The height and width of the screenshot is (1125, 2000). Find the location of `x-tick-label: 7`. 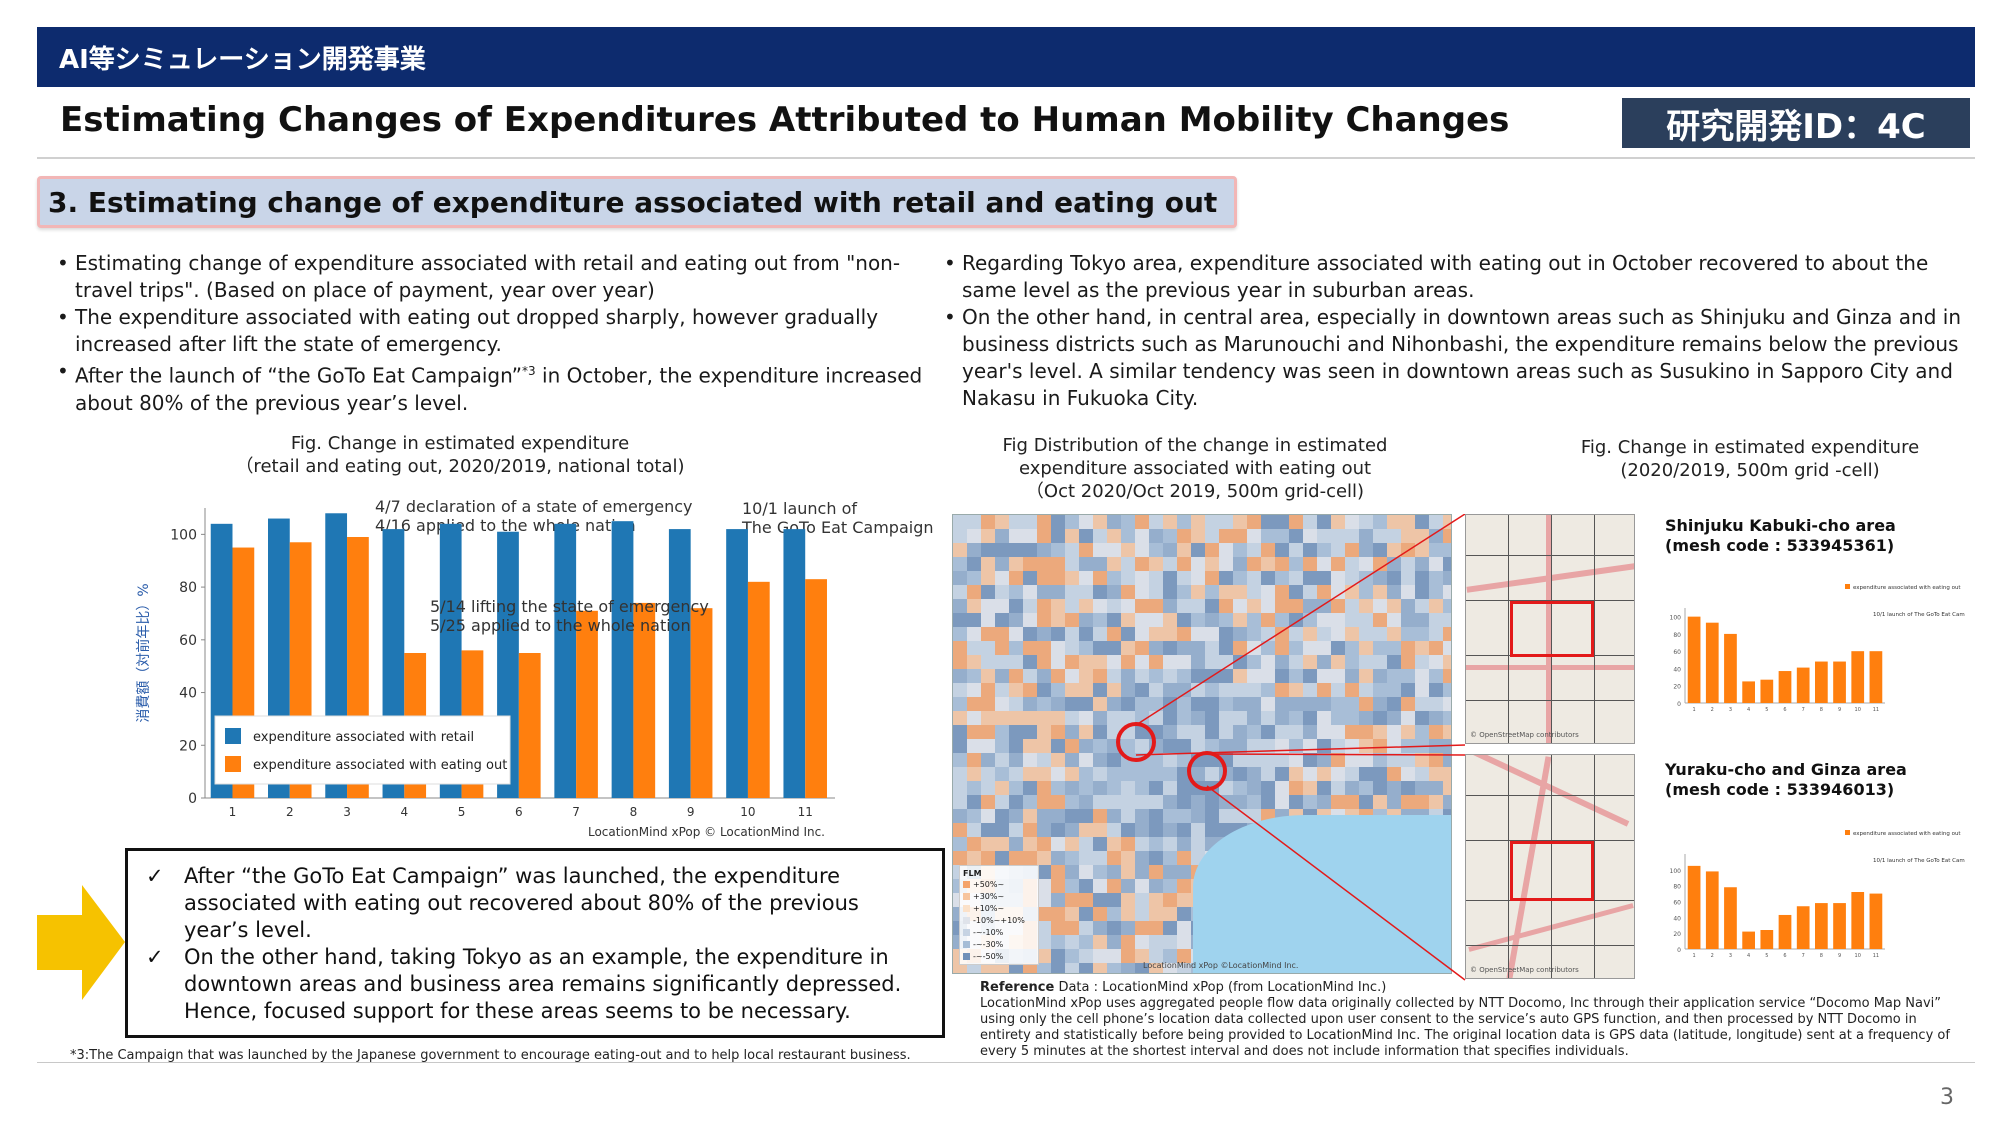

x-tick-label: 7 is located at coordinates (1803, 710).